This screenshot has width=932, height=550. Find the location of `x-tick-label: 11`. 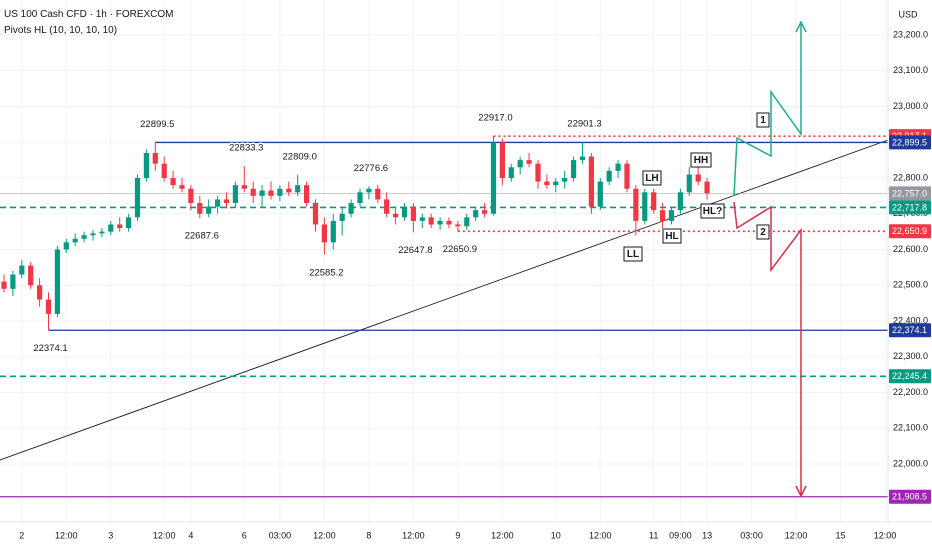

x-tick-label: 11 is located at coordinates (653, 535).